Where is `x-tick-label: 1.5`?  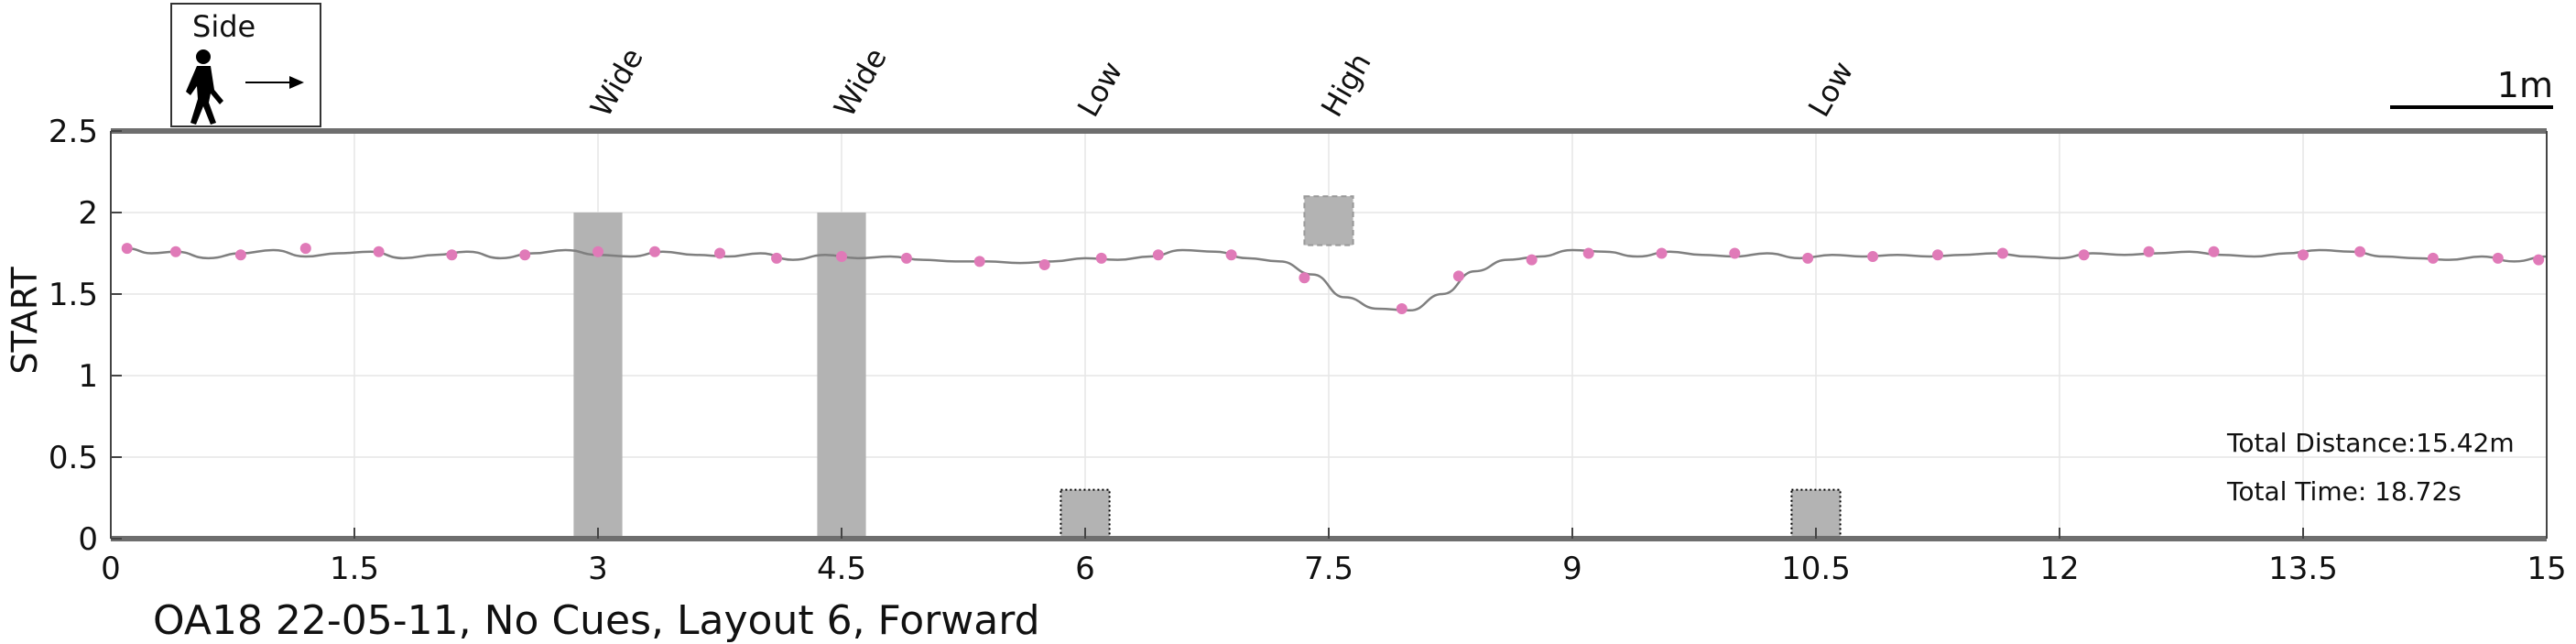 x-tick-label: 1.5 is located at coordinates (354, 569).